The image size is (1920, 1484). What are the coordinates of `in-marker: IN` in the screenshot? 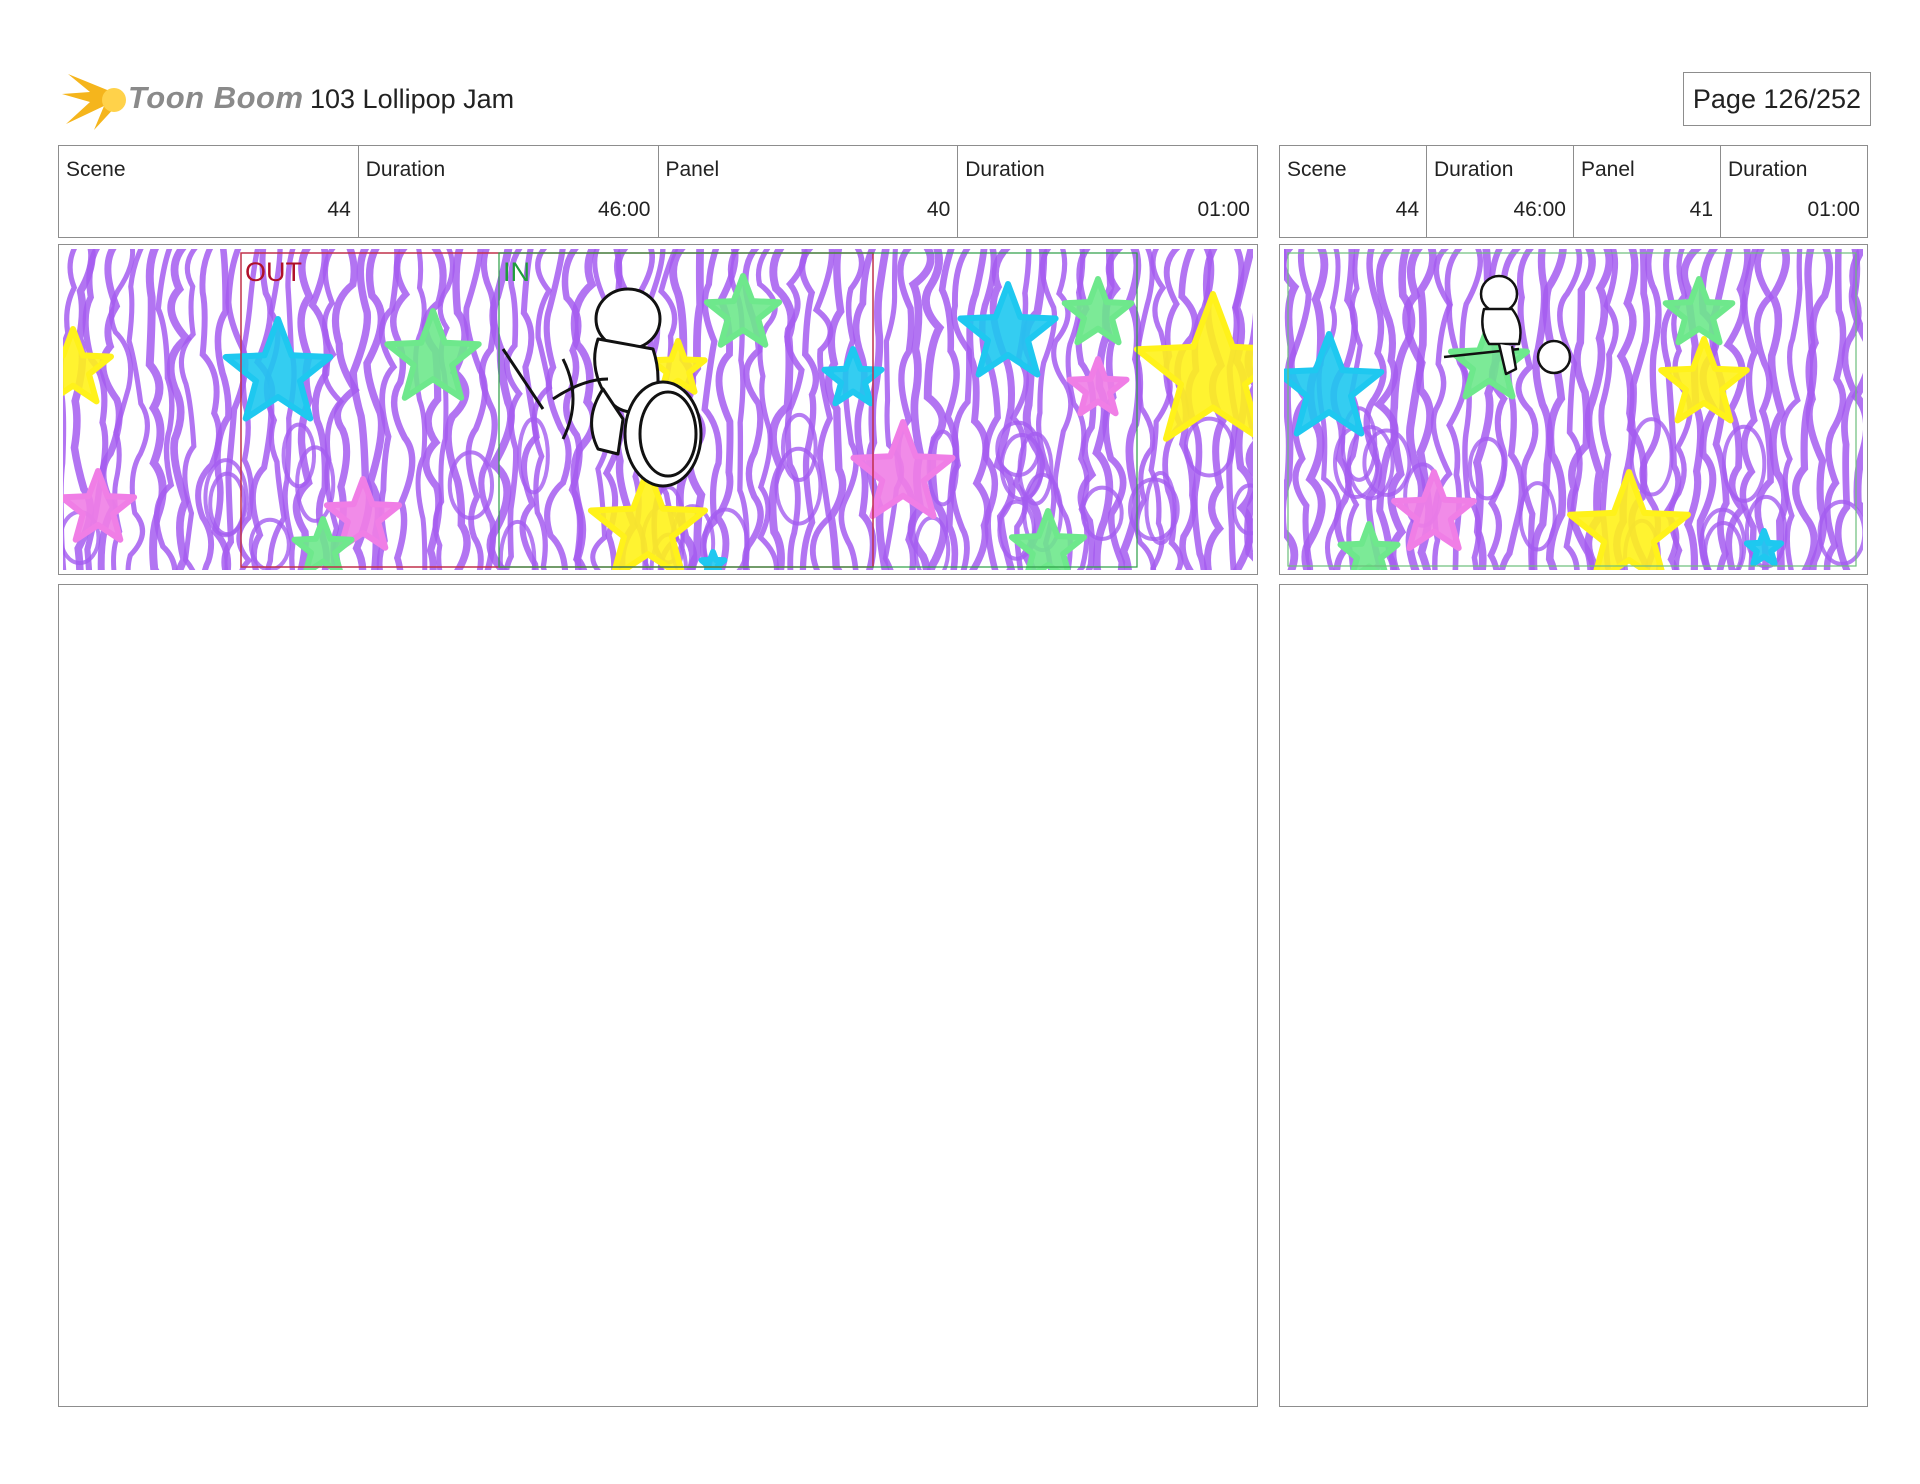 It's located at (516, 272).